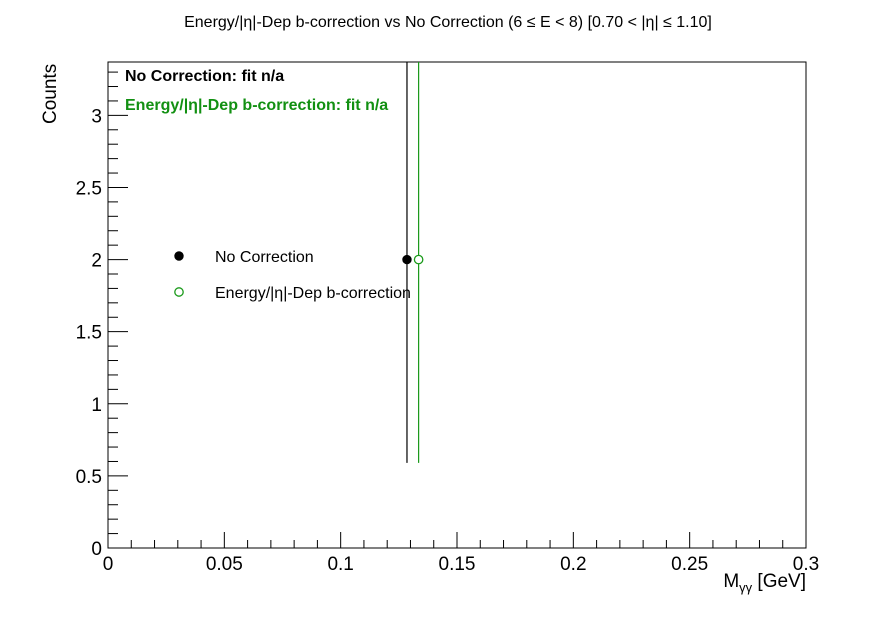 This screenshot has height=622, width=896. Describe the element at coordinates (256, 105) in the screenshot. I see `fit-annotation: Energy/|η|-Dep b-correction: fit n/a` at that location.